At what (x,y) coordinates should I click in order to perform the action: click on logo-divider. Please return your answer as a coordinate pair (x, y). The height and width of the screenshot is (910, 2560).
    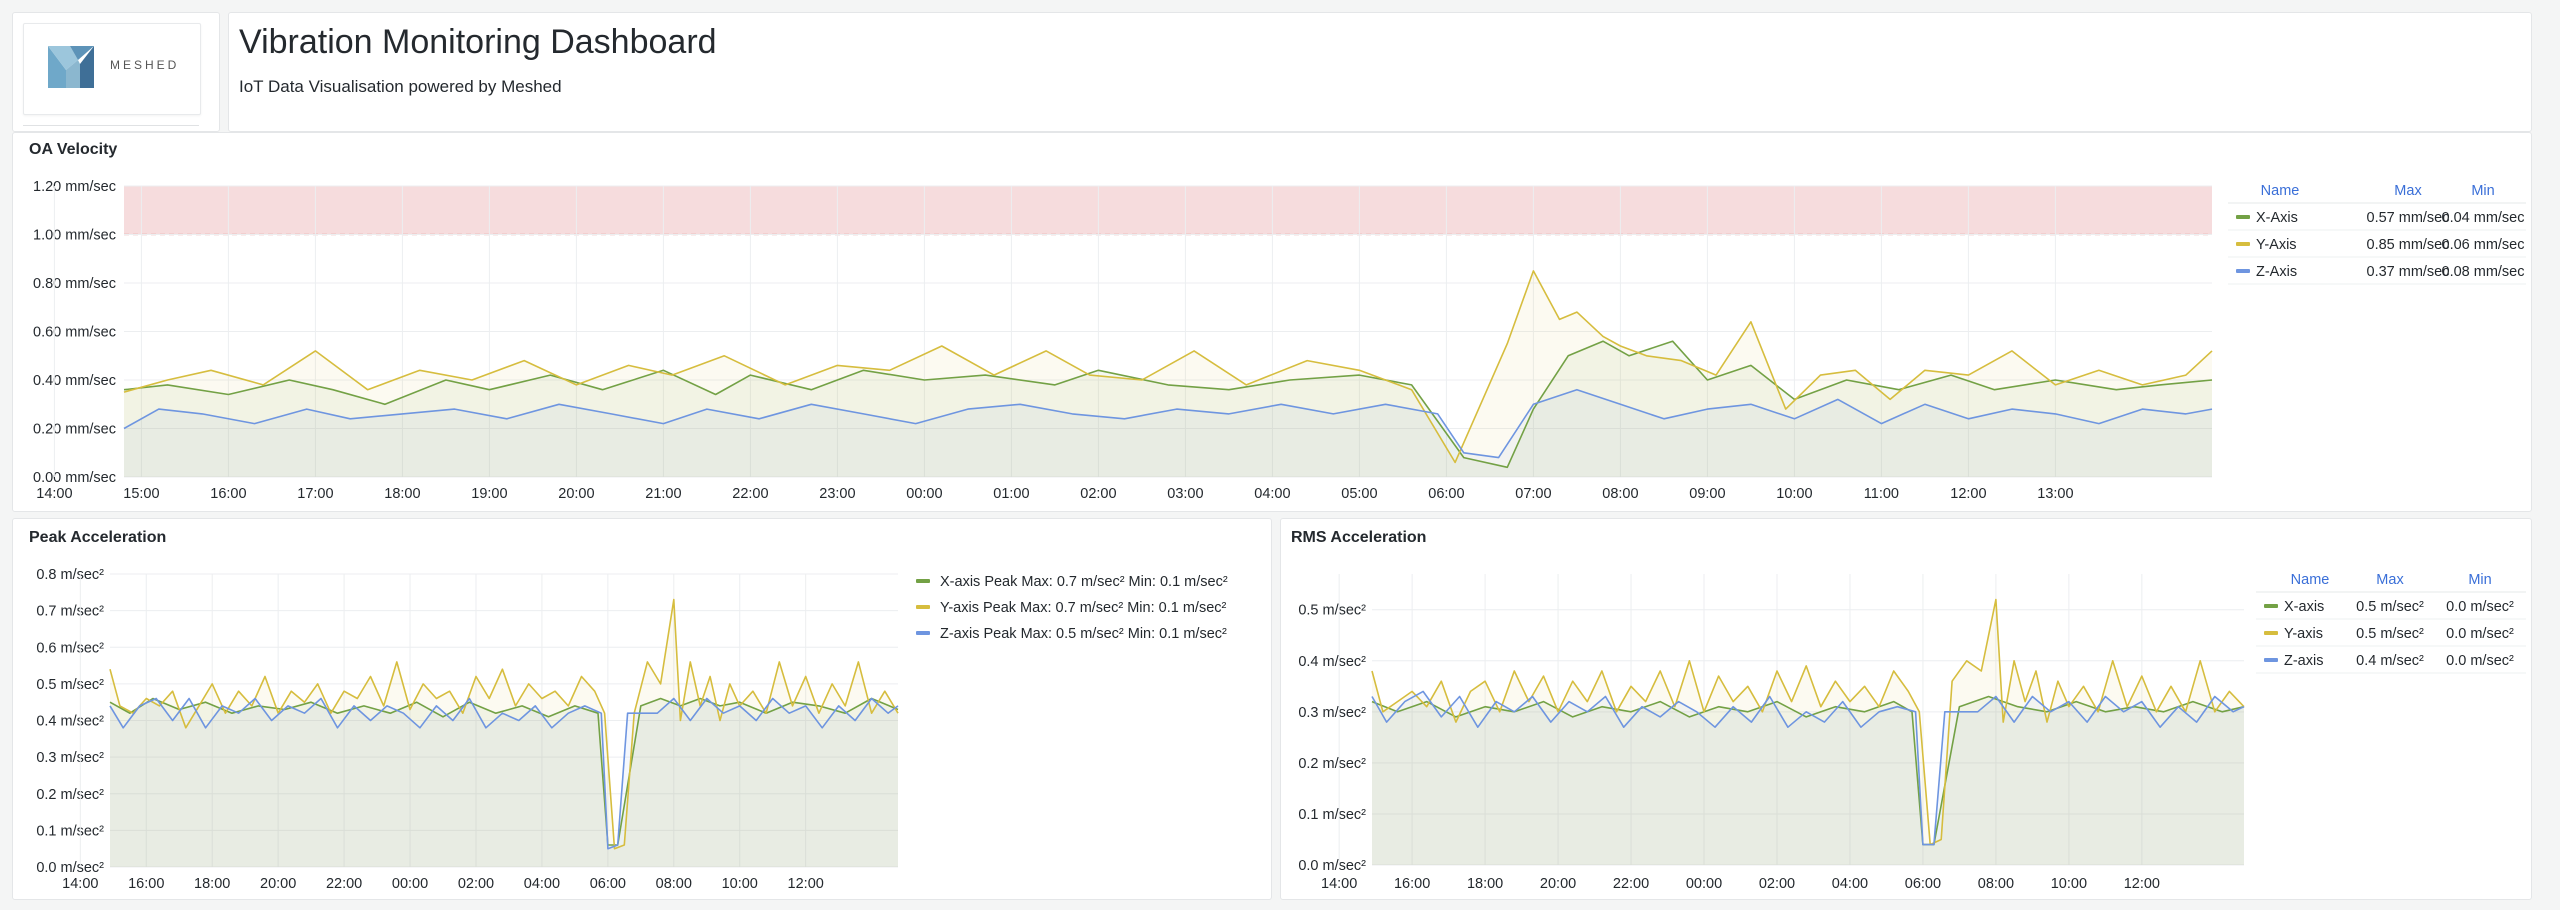
    Looking at the image, I should click on (111, 125).